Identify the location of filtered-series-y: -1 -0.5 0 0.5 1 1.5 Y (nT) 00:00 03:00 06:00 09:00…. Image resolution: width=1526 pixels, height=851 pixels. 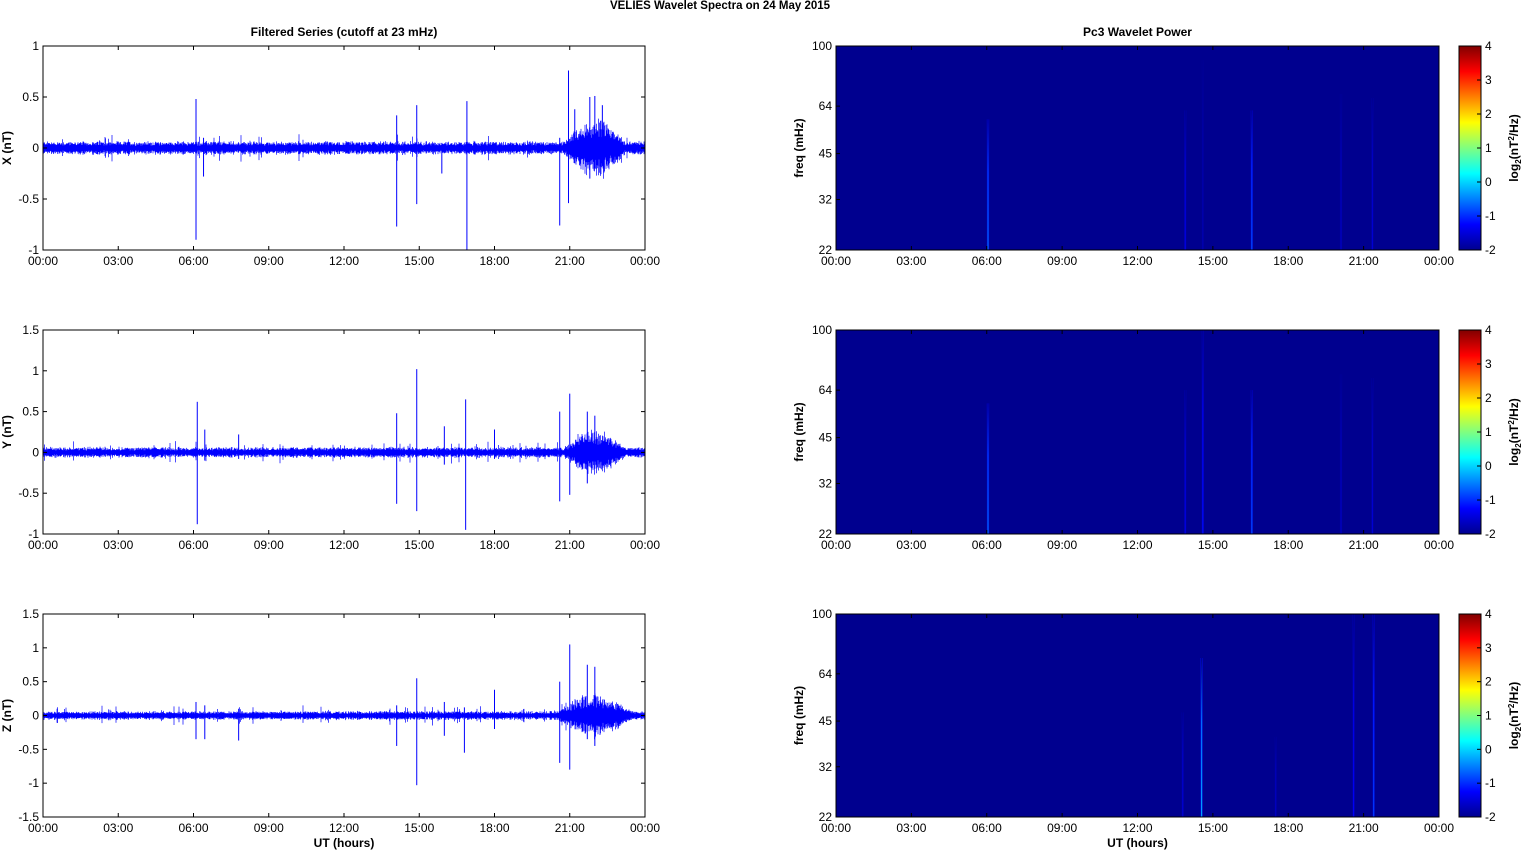
(330, 437).